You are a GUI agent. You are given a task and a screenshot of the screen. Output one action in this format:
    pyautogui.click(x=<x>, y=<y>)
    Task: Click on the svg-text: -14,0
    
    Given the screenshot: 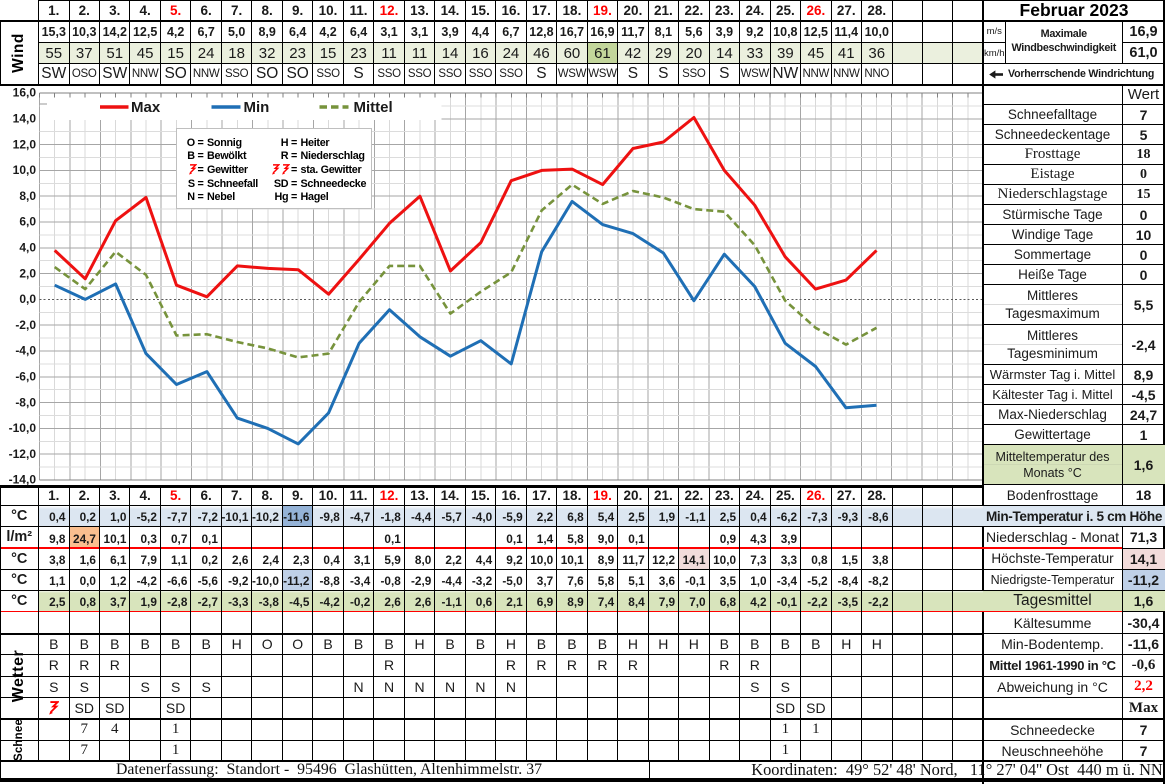 What is the action you would take?
    pyautogui.click(x=23, y=480)
    